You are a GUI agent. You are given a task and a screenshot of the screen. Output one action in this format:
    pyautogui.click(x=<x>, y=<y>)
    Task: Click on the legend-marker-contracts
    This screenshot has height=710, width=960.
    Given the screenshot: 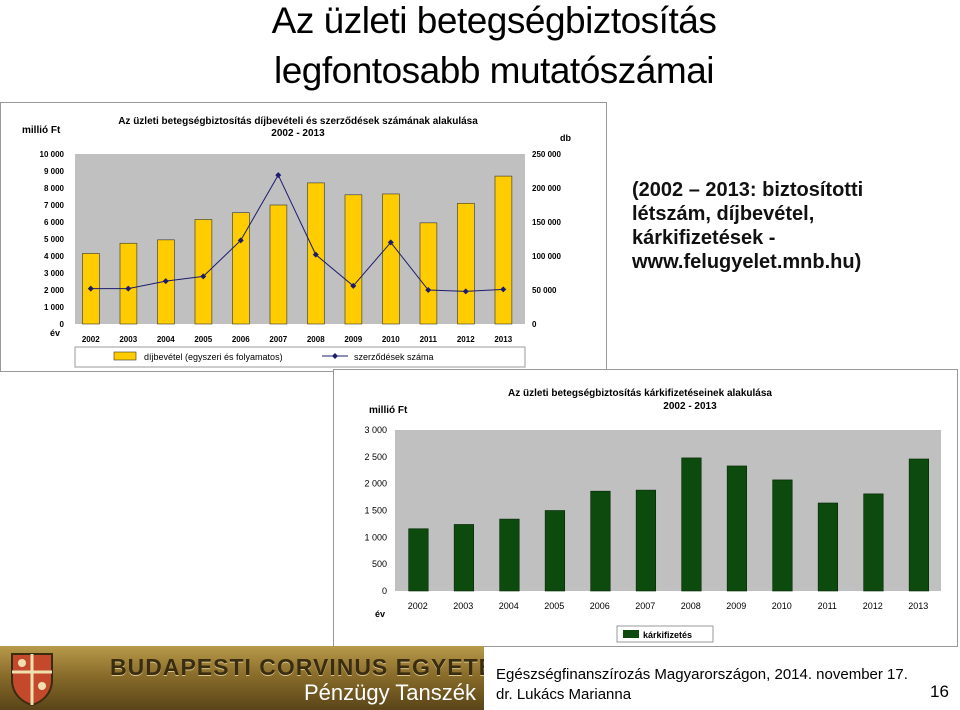 What is the action you would take?
    pyautogui.click(x=335, y=356)
    